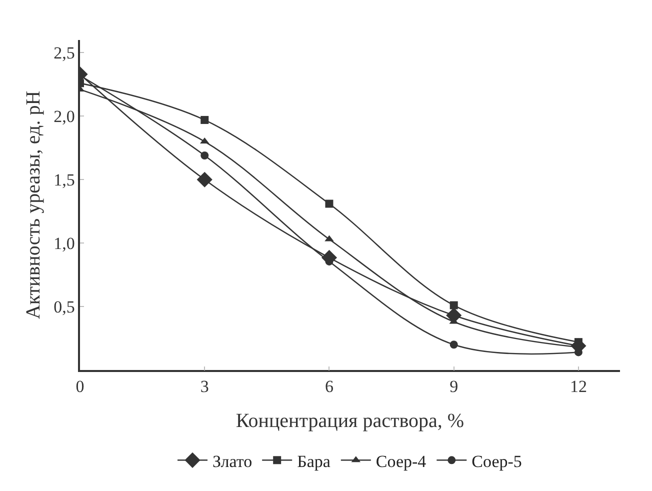  What do you see at coordinates (497, 461) in the screenshot?
I see `legend-label: Соер-5` at bounding box center [497, 461].